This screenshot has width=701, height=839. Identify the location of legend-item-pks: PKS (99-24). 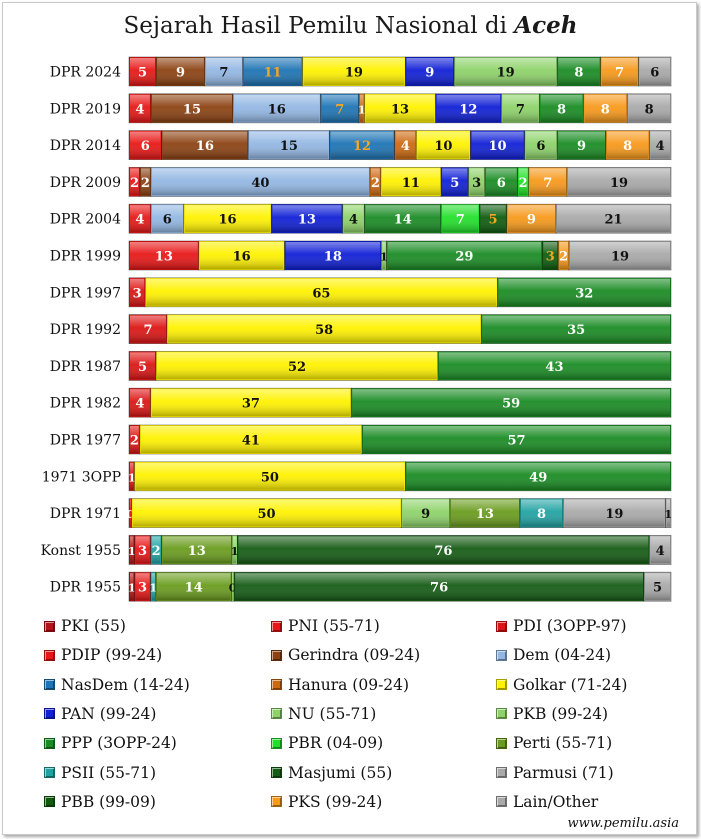
(326, 802).